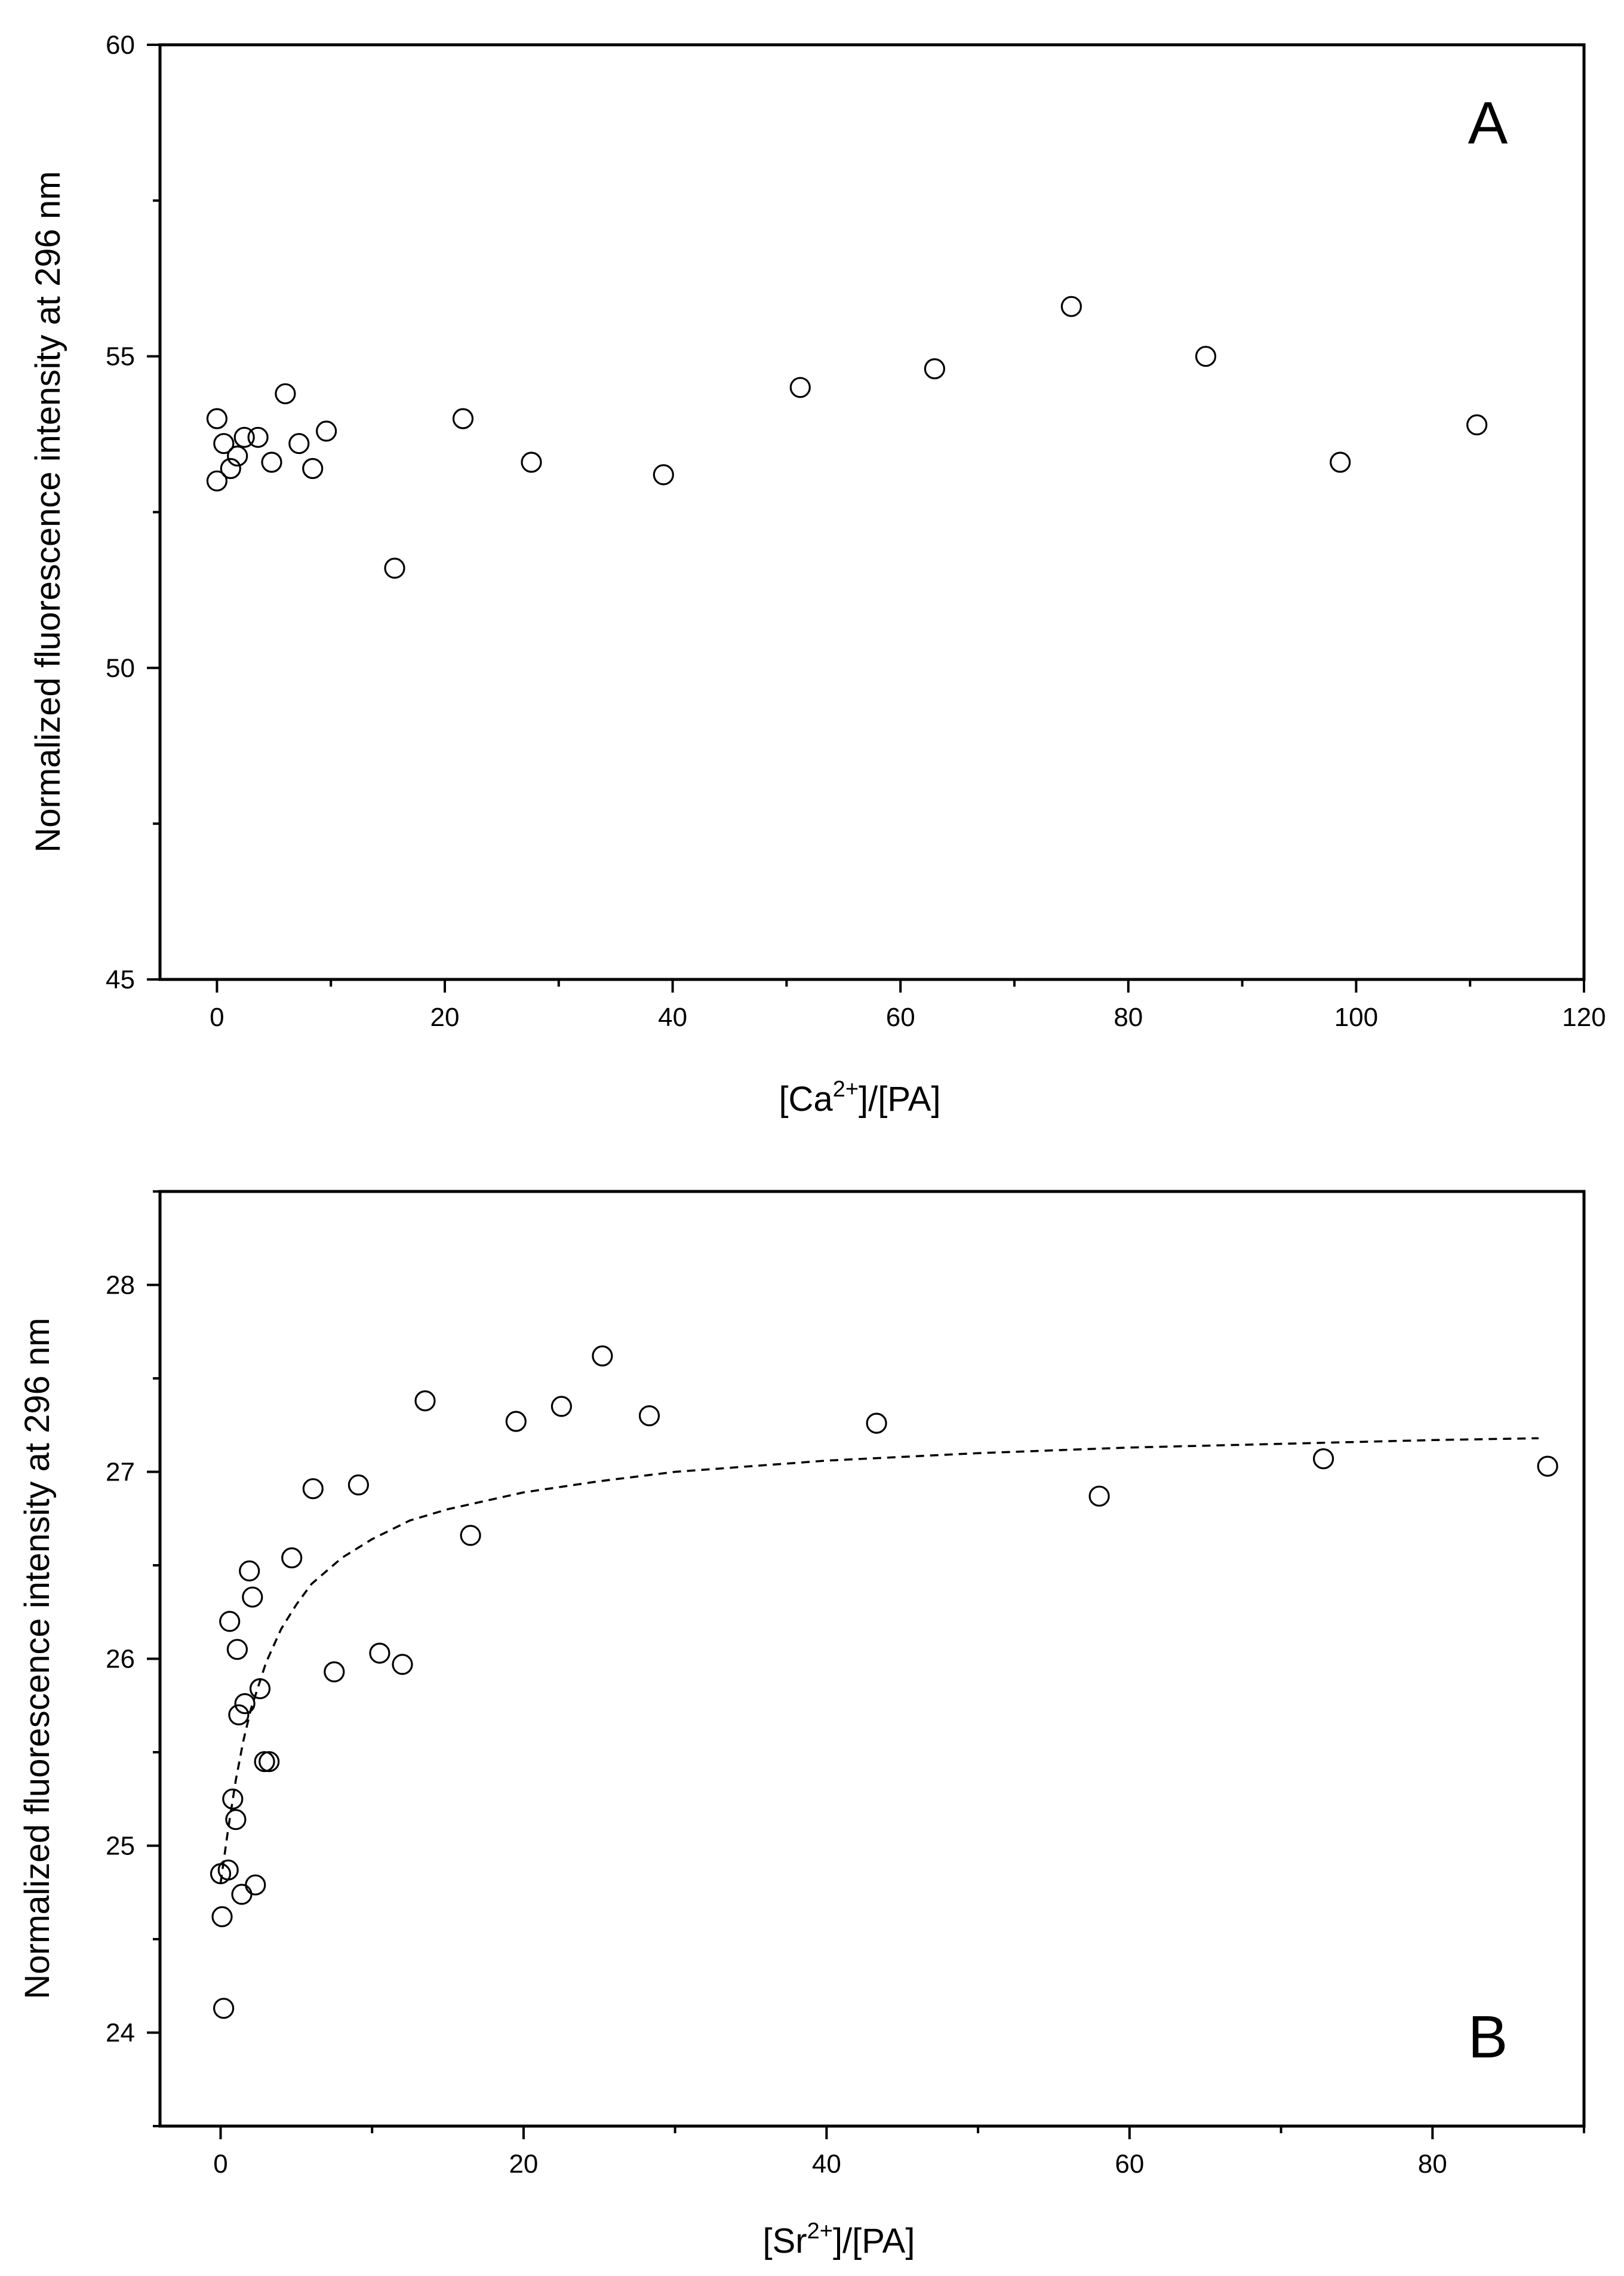  What do you see at coordinates (1128, 1017) in the screenshot?
I see `panel-a-x-tick-label: 80` at bounding box center [1128, 1017].